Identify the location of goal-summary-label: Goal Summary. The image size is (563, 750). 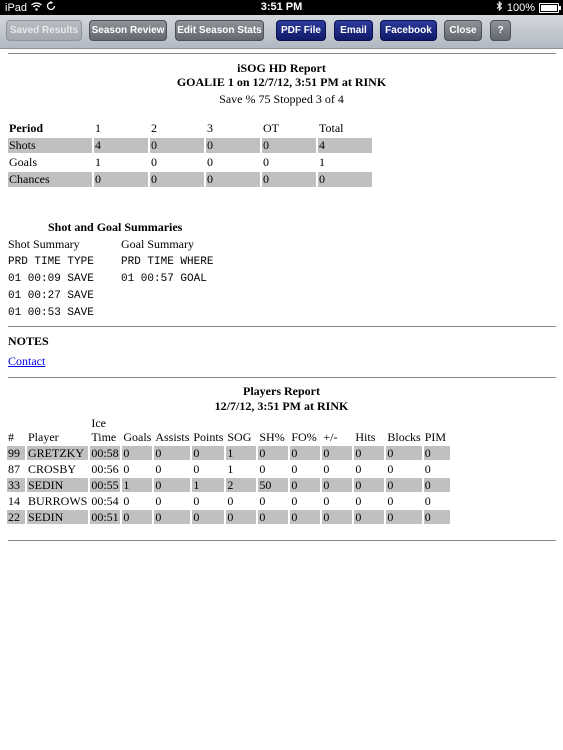
(157, 244).